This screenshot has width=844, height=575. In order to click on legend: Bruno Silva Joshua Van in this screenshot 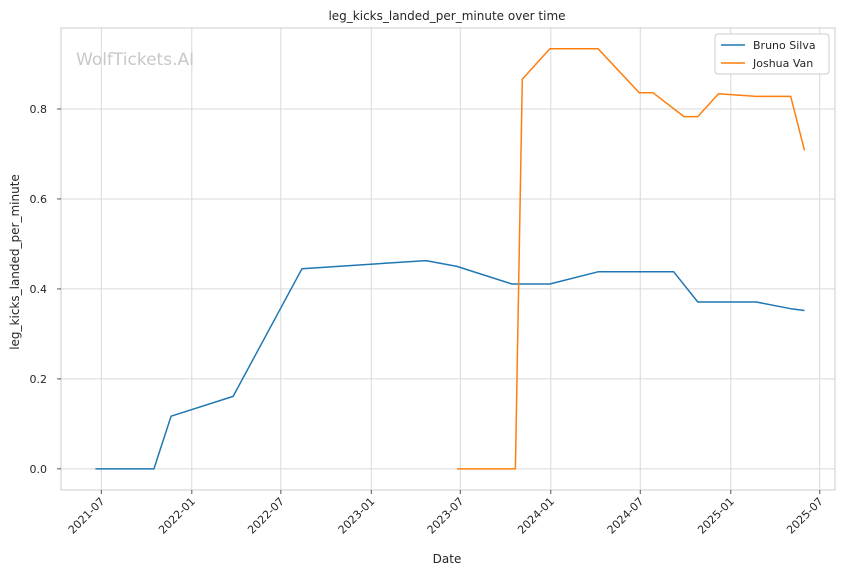, I will do `click(772, 54)`.